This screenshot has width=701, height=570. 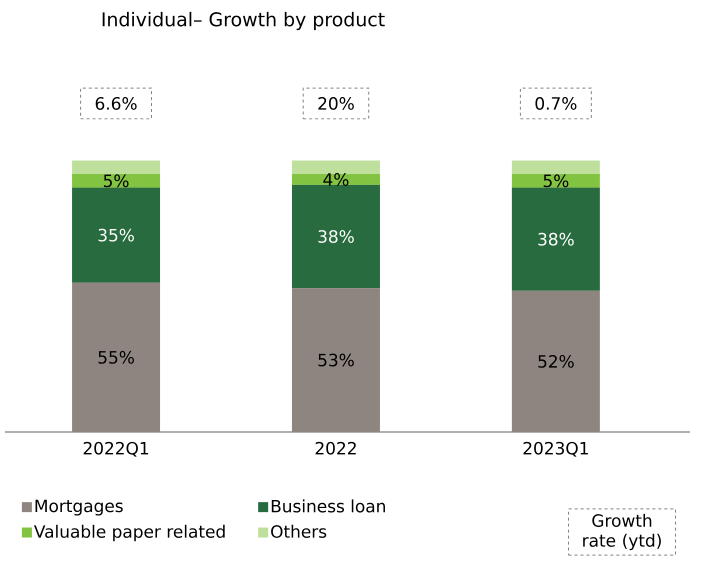 What do you see at coordinates (555, 103) in the screenshot?
I see `text: 0.7%` at bounding box center [555, 103].